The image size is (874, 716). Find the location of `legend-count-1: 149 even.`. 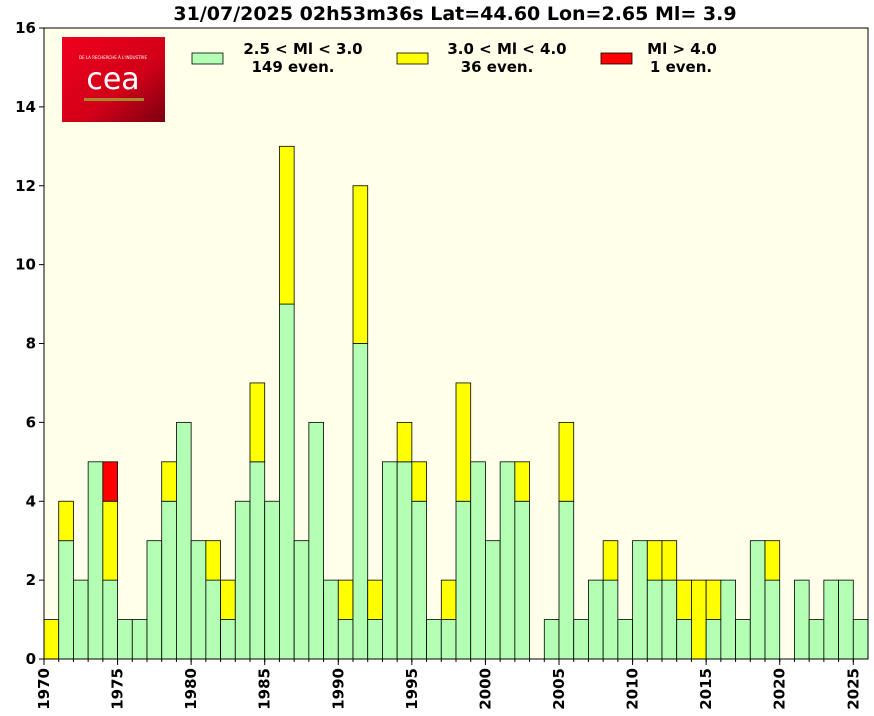

legend-count-1: 149 even. is located at coordinates (292, 67).